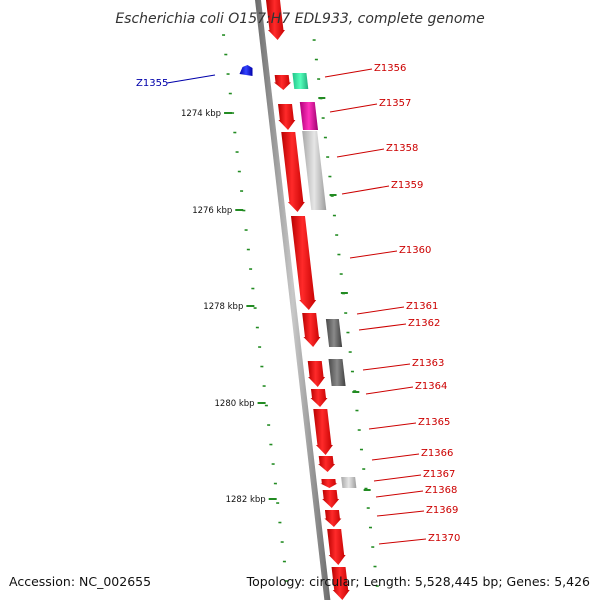  Describe the element at coordinates (444, 538) in the screenshot. I see `gene-label-z1370: Z1370` at that location.